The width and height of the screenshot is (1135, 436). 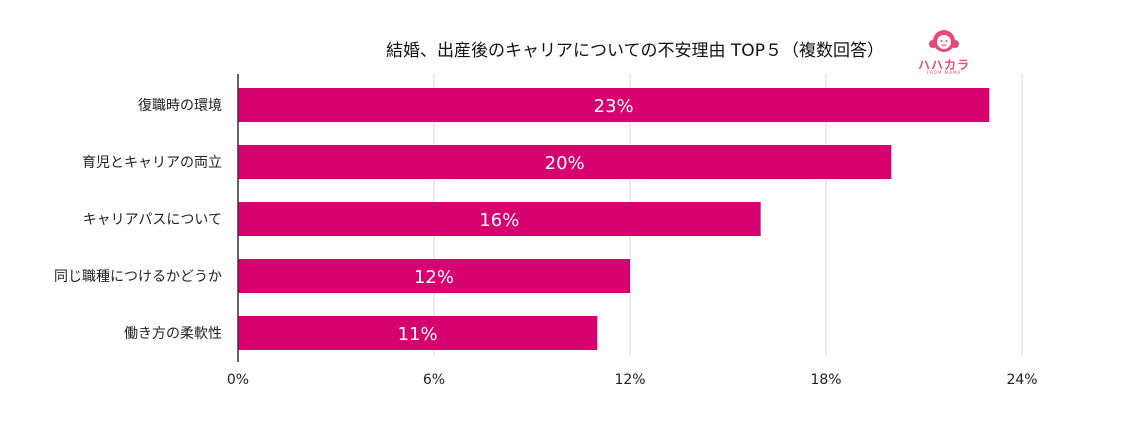 What do you see at coordinates (152, 163) in the screenshot?
I see `category-label: 育児とキャリアの両立` at bounding box center [152, 163].